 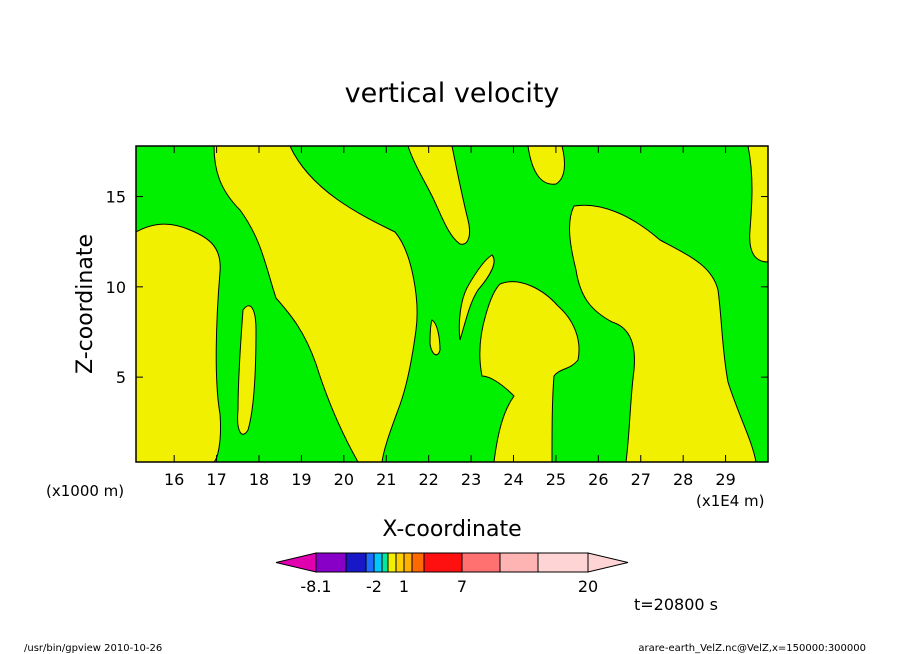 I want to click on time-label: t=20800 s, so click(x=676, y=604).